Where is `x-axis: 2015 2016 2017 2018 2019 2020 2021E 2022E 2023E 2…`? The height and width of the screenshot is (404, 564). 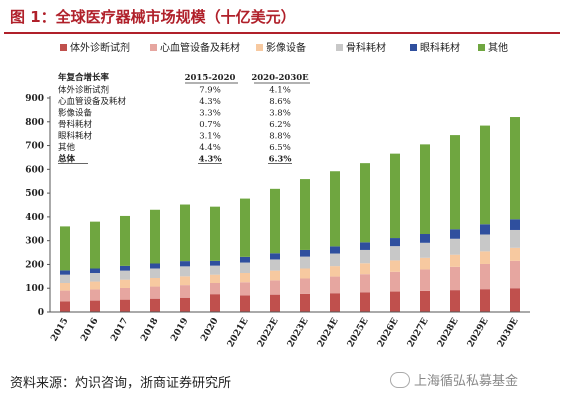
x-axis: 2015 2016 2017 2018 2019 2020 2021E 2022E 2023E 2… is located at coordinates (289, 330).